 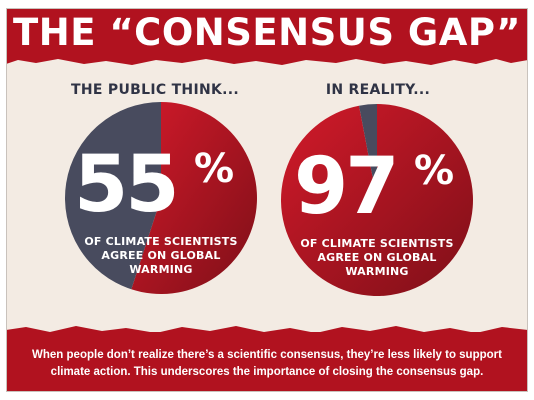 I want to click on public-perception-value: 55, so click(x=127, y=185).